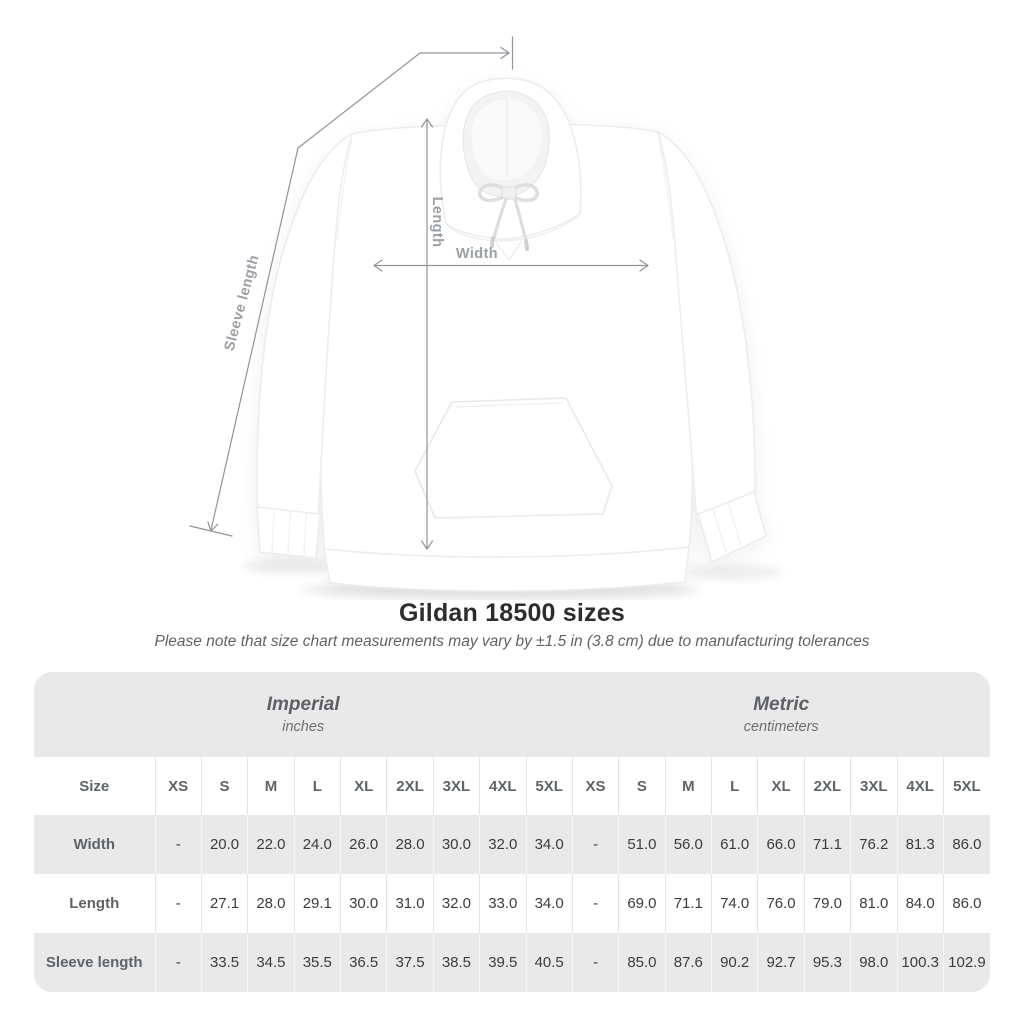  I want to click on row-label: Sleeve length, so click(94, 962).